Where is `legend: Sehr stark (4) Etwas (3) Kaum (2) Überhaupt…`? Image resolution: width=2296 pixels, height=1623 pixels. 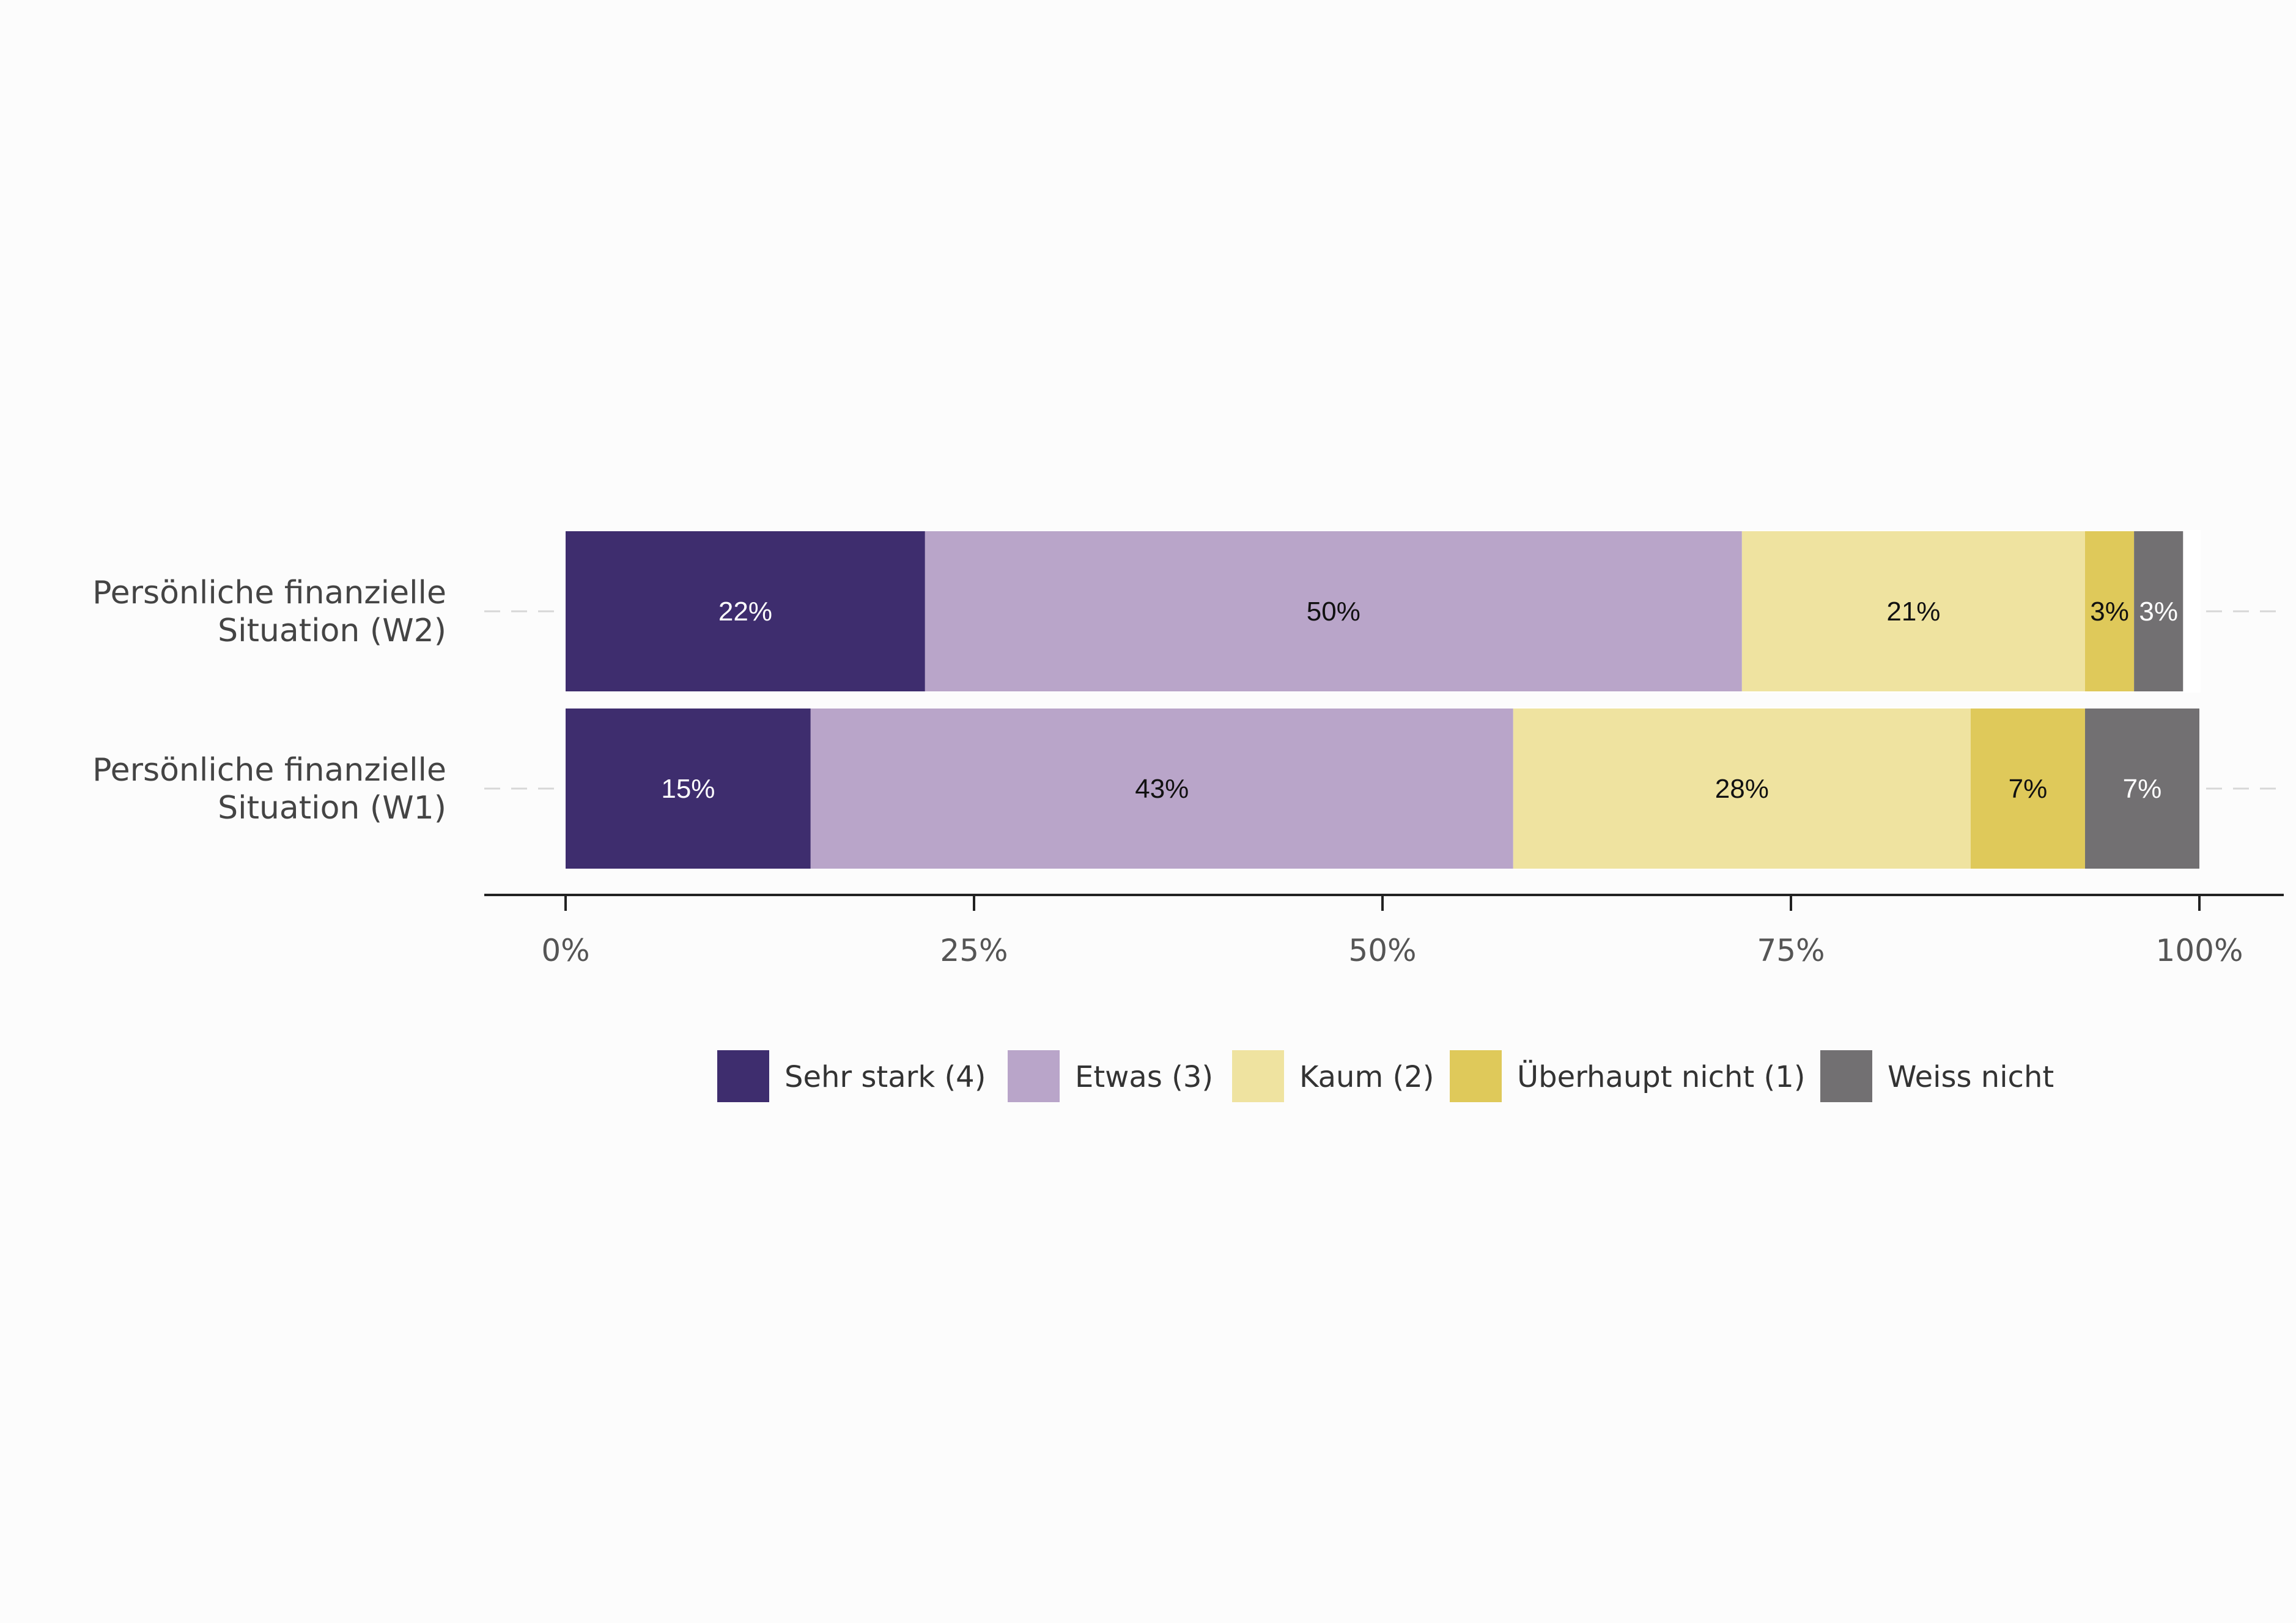 legend: Sehr stark (4) Etwas (3) Kaum (2) Überhaupt… is located at coordinates (1385, 1076).